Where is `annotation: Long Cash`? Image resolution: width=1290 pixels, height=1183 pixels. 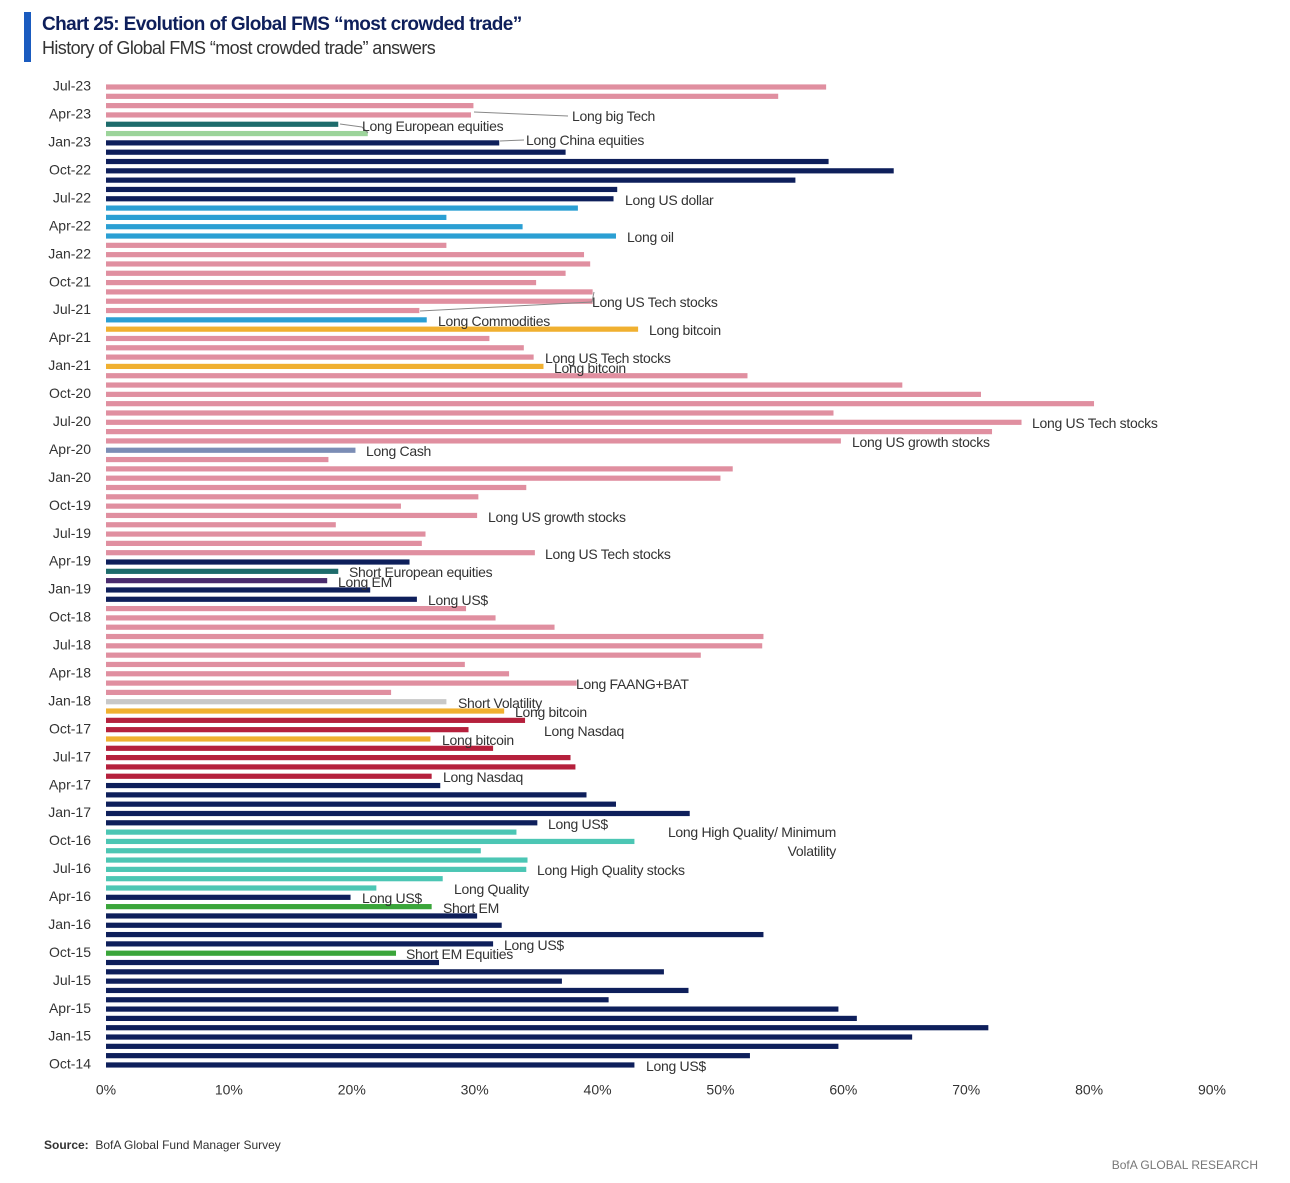 annotation: Long Cash is located at coordinates (399, 451).